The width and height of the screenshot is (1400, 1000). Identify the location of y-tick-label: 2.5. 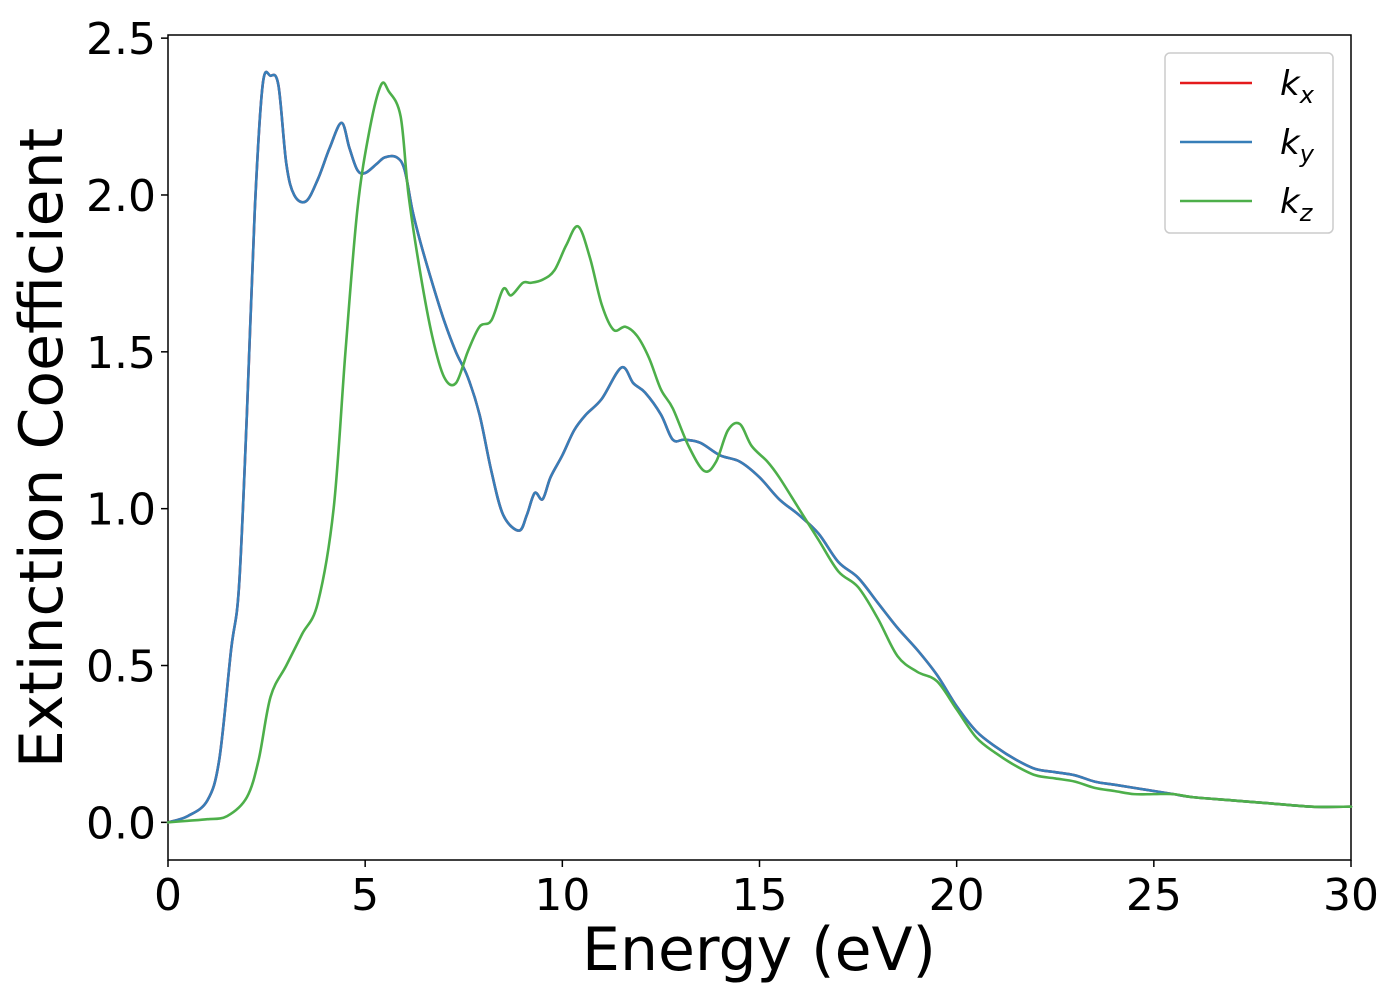
(121, 39).